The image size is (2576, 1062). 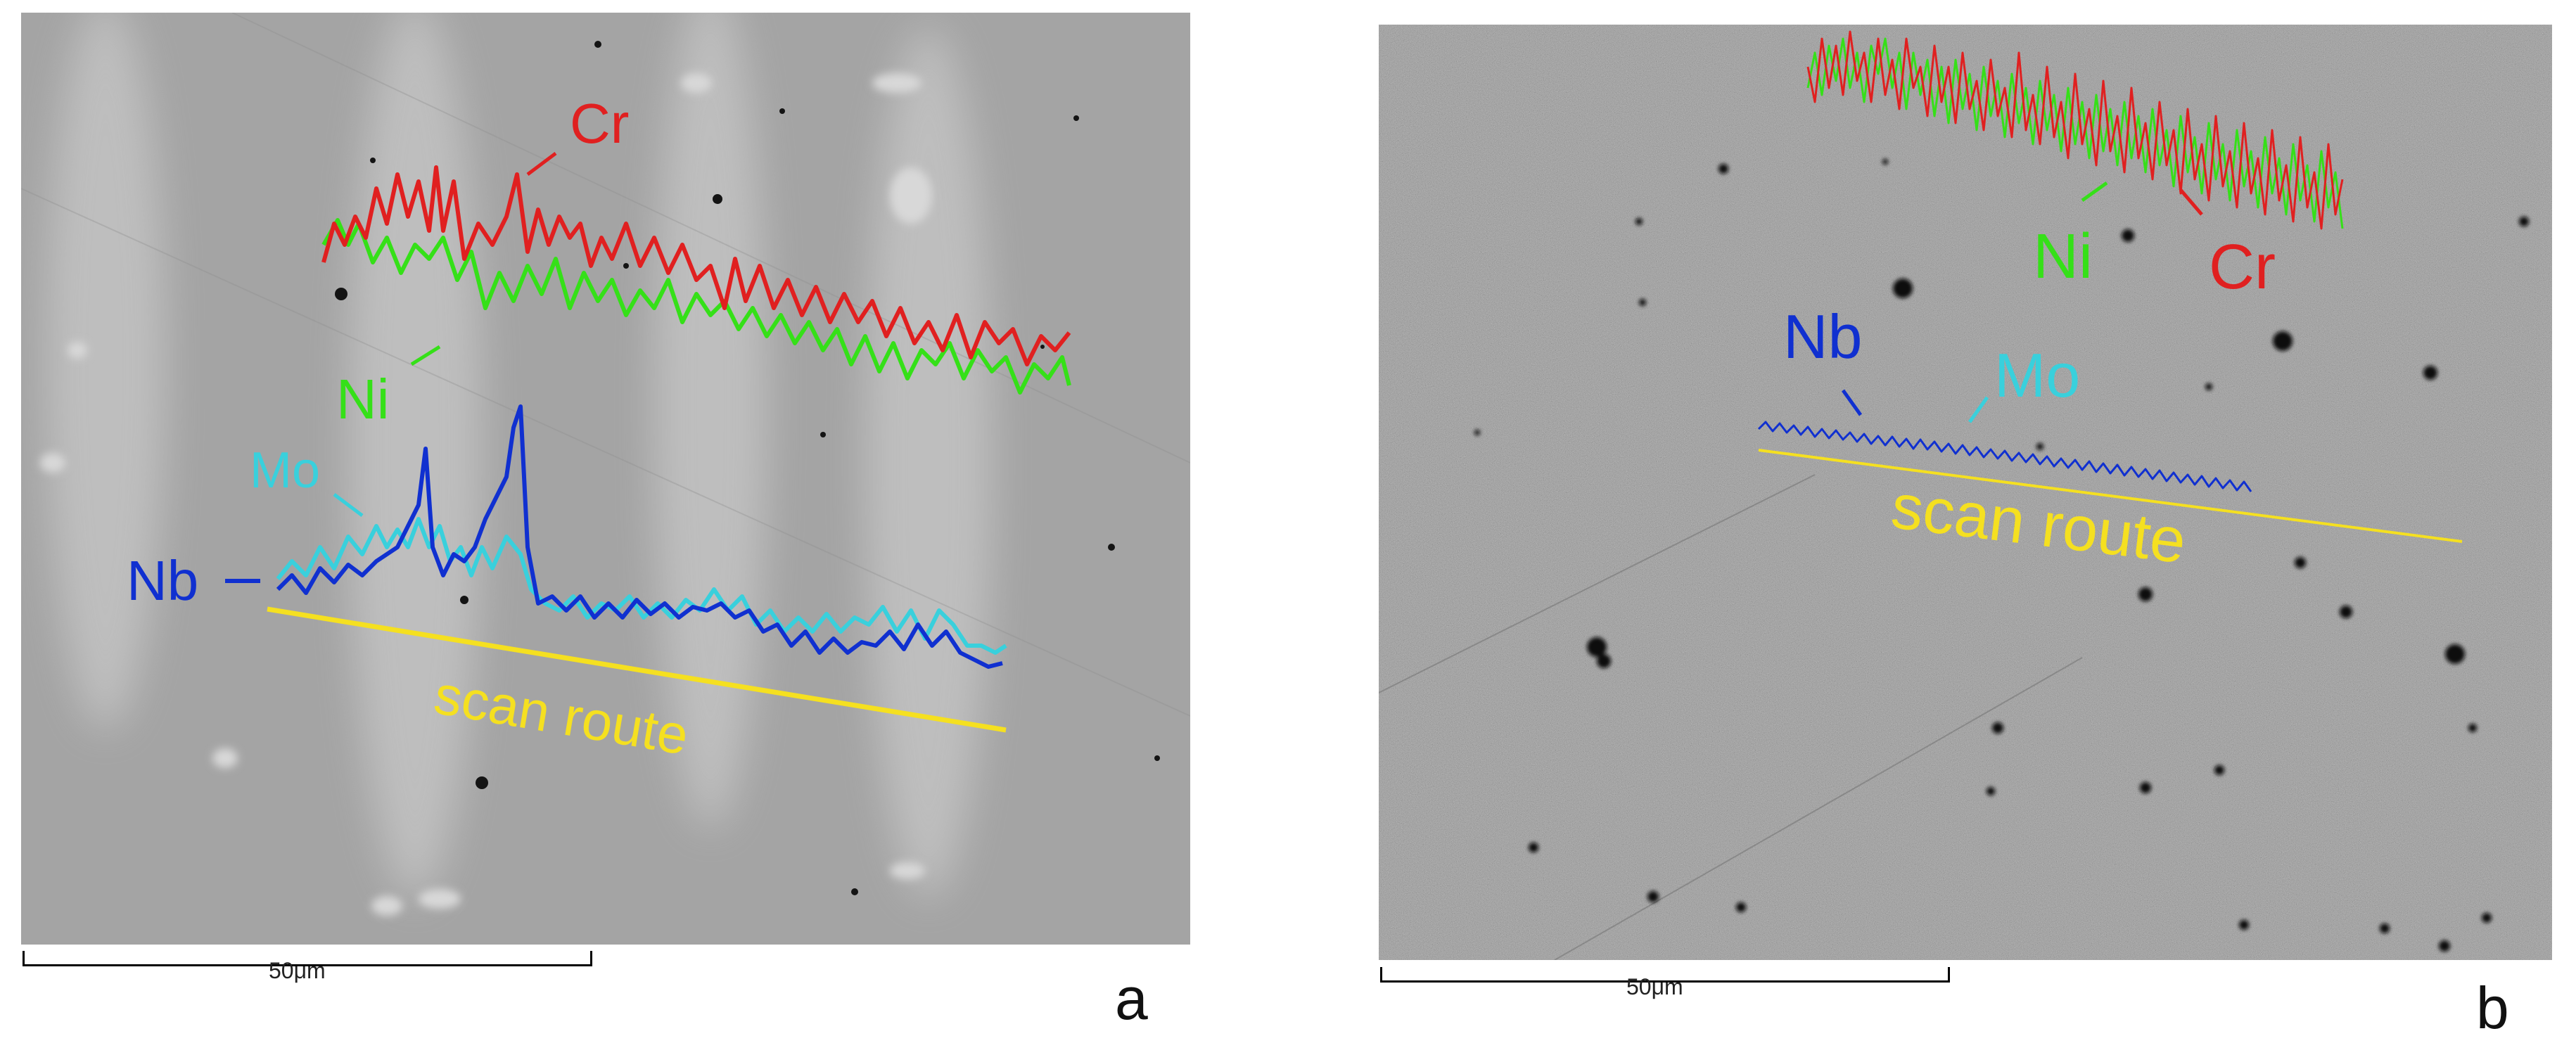 I want to click on nb-profile-b, so click(x=2004, y=456).